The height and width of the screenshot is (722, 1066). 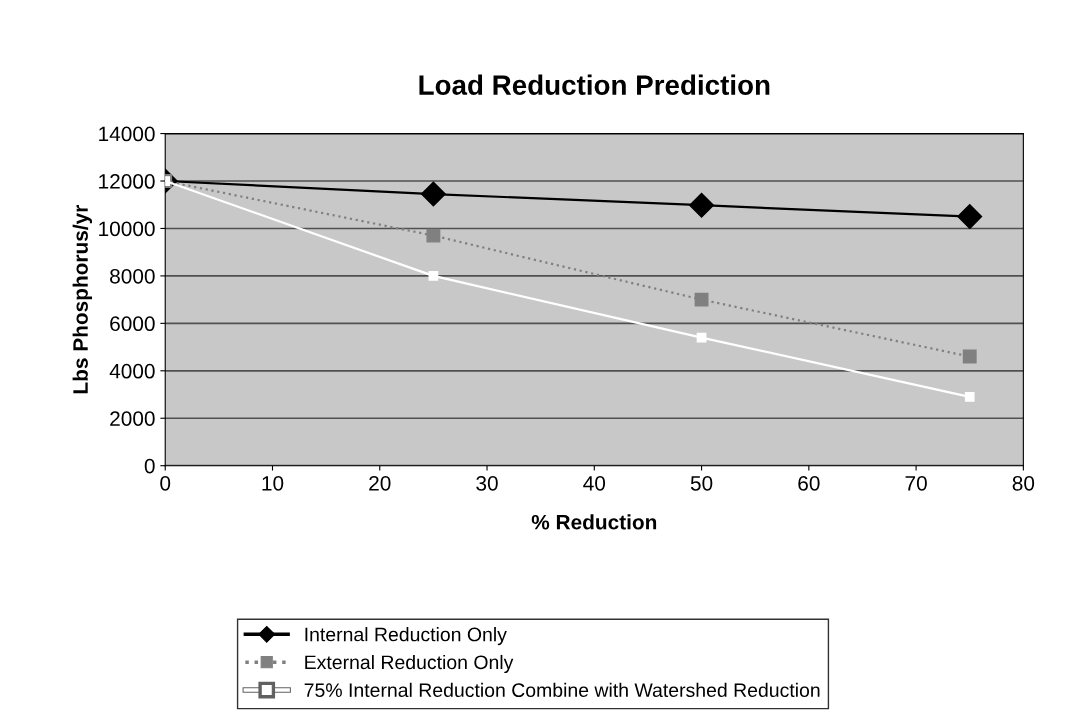 I want to click on y-tick-label: 0, so click(x=149, y=466).